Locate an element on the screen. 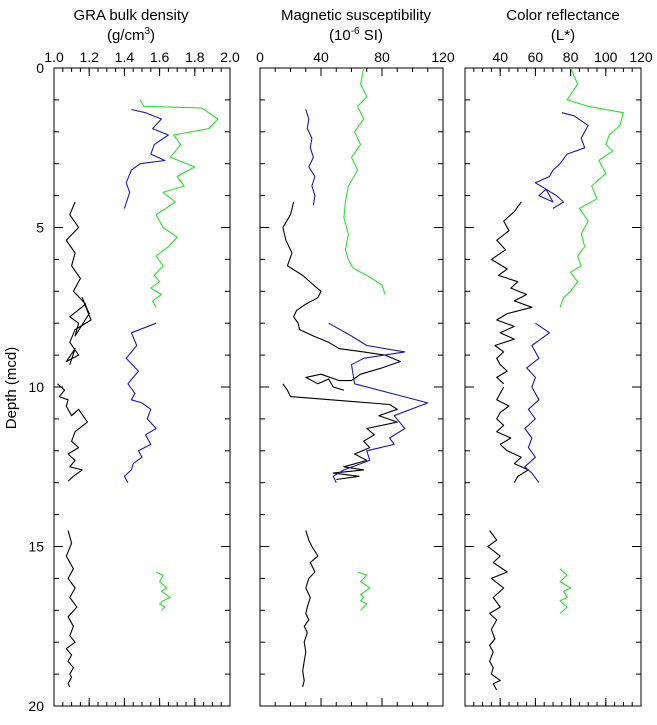 Image resolution: width=657 pixels, height=725 pixels. panel-unit: (g/cm3) is located at coordinates (131, 35).